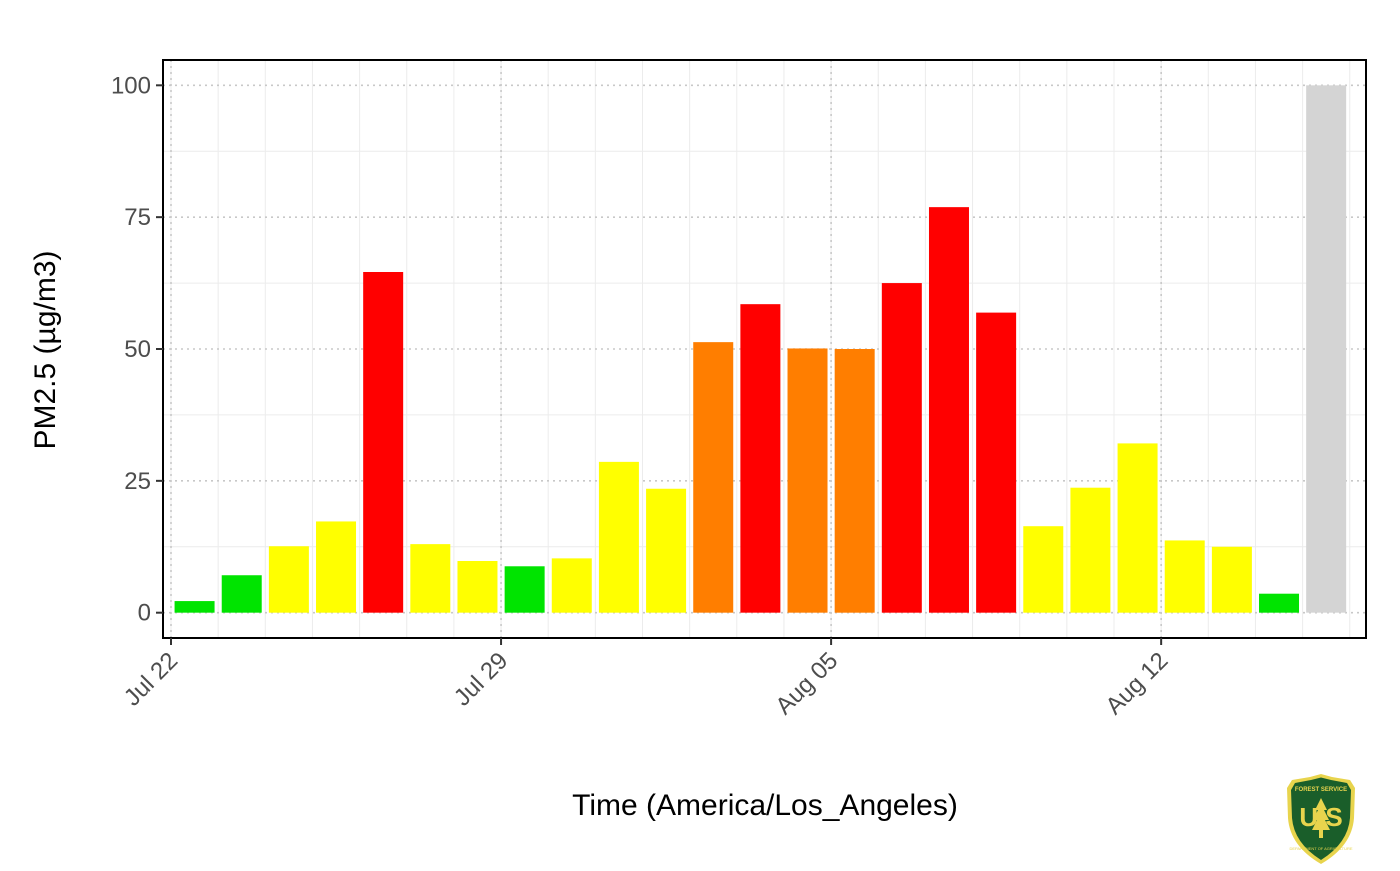  I want to click on logo-bottom-text: DEPARTMENT OF AGRICULTURE, so click(1320, 848).